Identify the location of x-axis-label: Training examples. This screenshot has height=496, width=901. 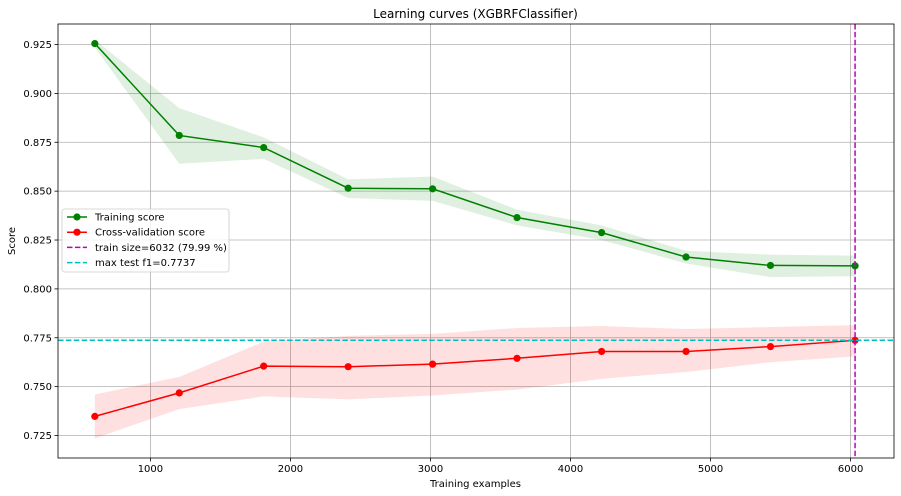
(475, 484).